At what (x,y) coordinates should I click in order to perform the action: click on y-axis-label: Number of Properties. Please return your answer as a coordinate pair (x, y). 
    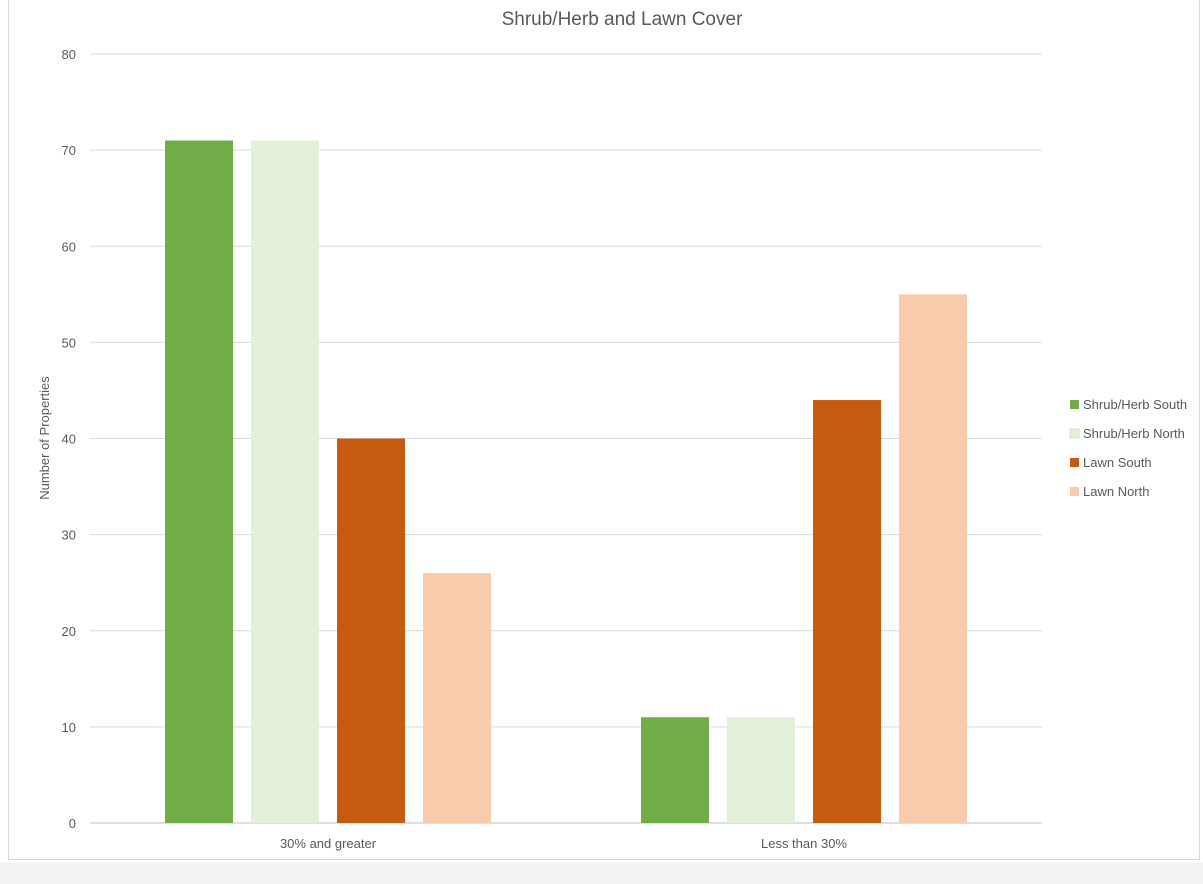
    Looking at the image, I should click on (44, 438).